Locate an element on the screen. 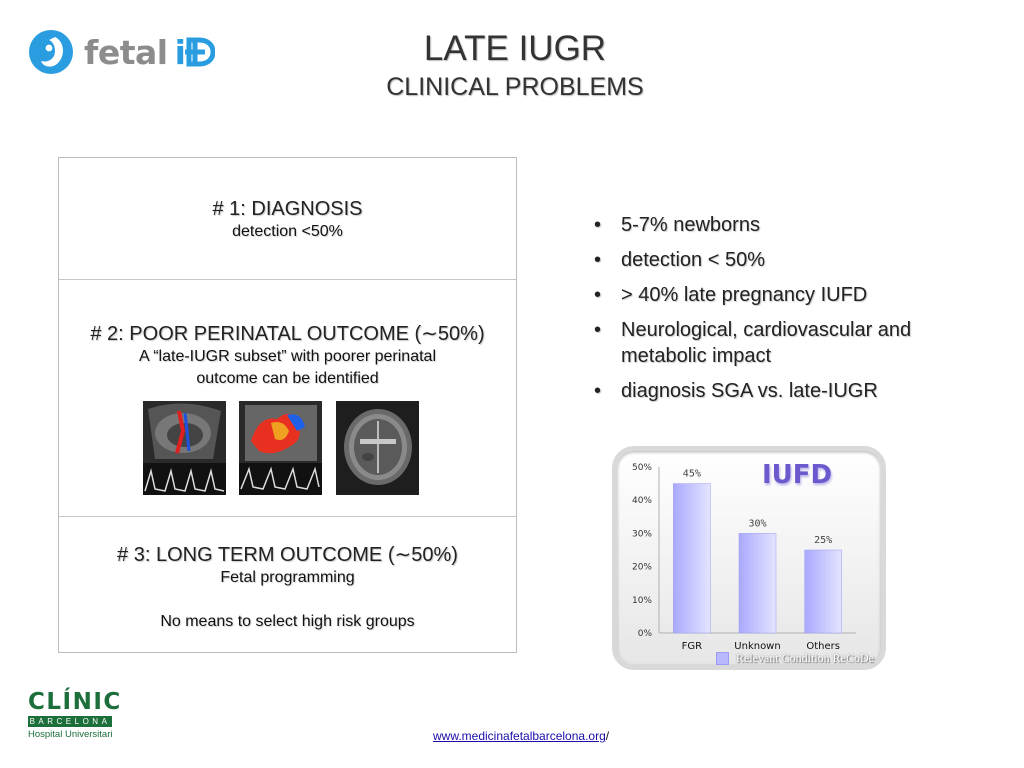 Image resolution: width=1024 pixels, height=768 pixels. y-tick-label: 30% is located at coordinates (642, 534).